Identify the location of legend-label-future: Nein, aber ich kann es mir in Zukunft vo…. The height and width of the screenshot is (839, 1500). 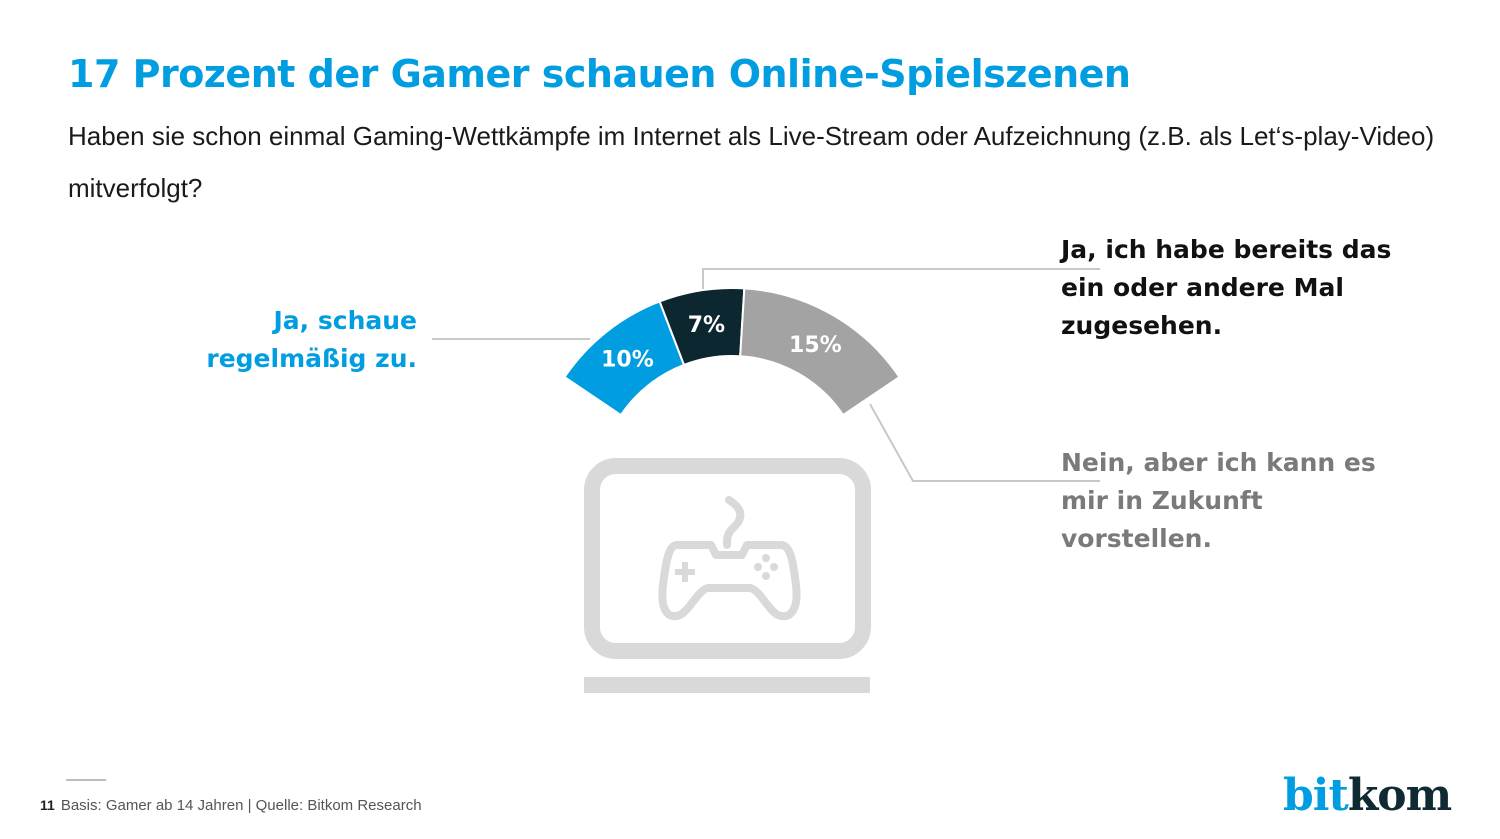
(1231, 501).